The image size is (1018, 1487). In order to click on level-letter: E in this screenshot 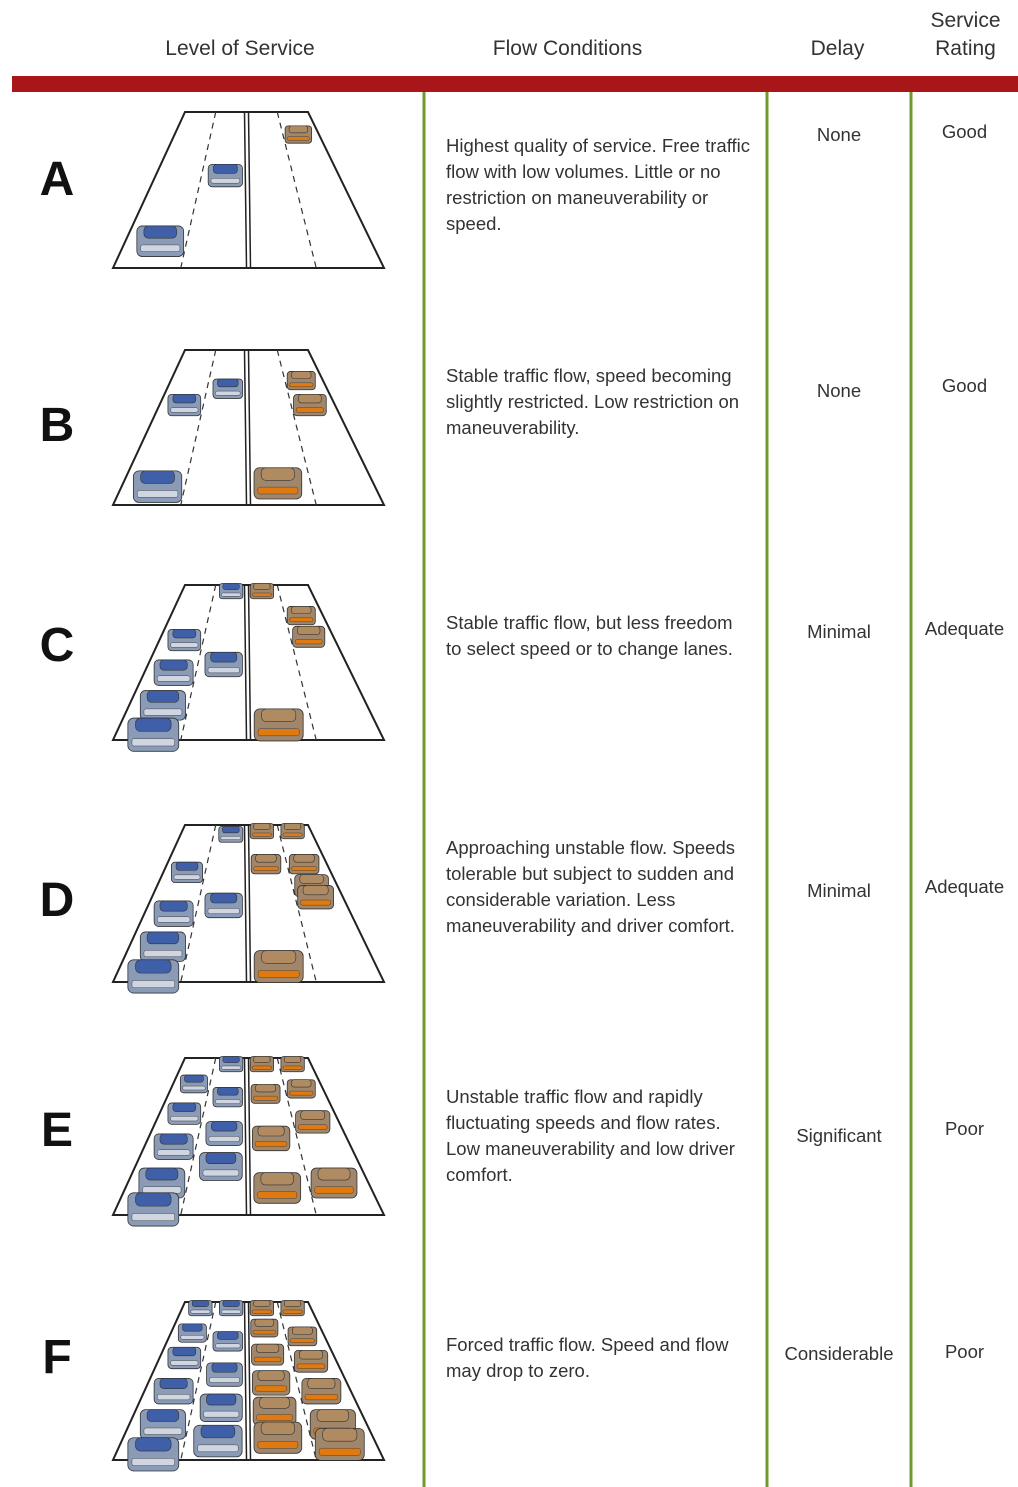, I will do `click(56, 1130)`.